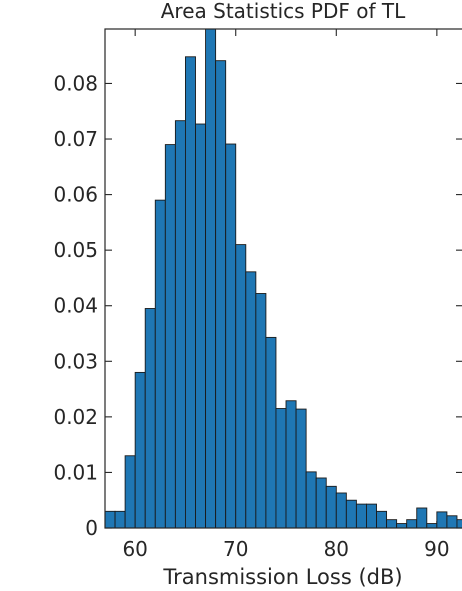 This screenshot has height=591, width=462. What do you see at coordinates (75, 250) in the screenshot?
I see `y-tick-label: 0.05` at bounding box center [75, 250].